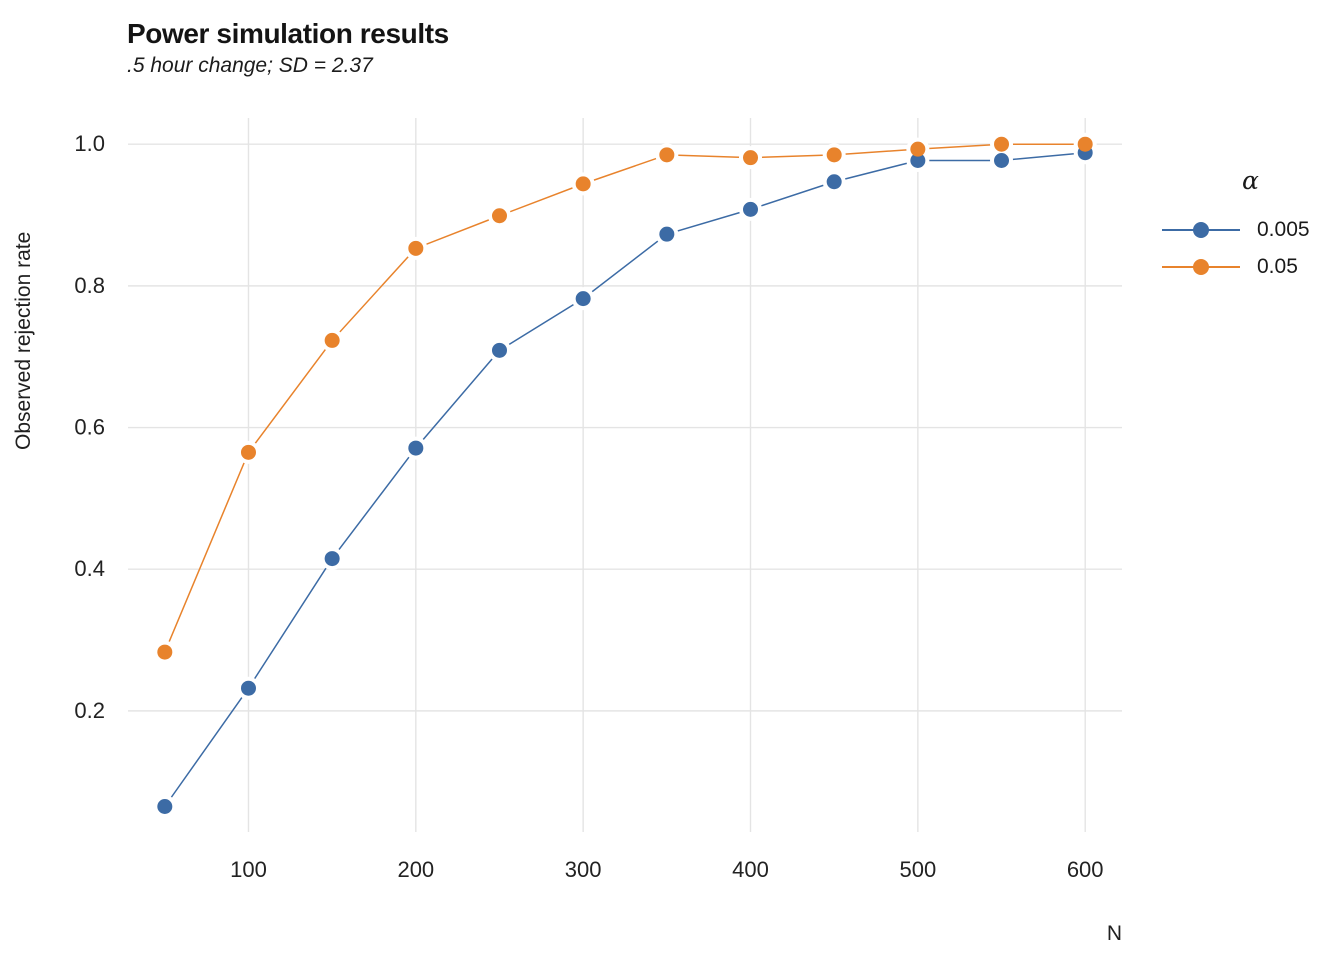 The width and height of the screenshot is (1344, 960). Describe the element at coordinates (248, 869) in the screenshot. I see `x-tick-label: 100` at that location.